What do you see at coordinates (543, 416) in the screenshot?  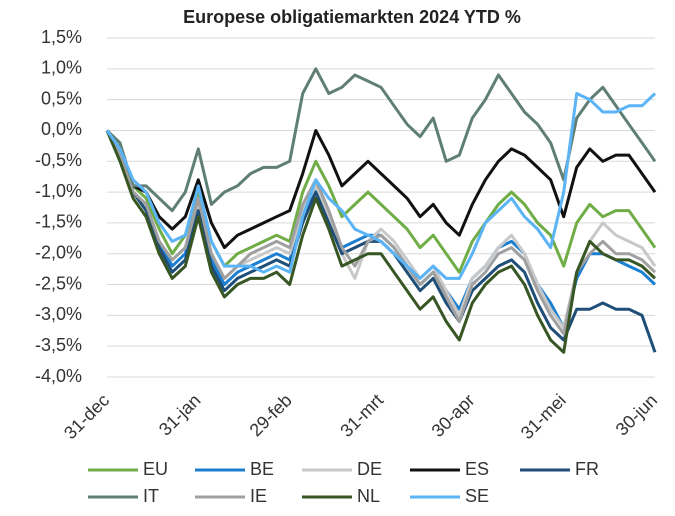 I see `x-tick-label: 31-mei` at bounding box center [543, 416].